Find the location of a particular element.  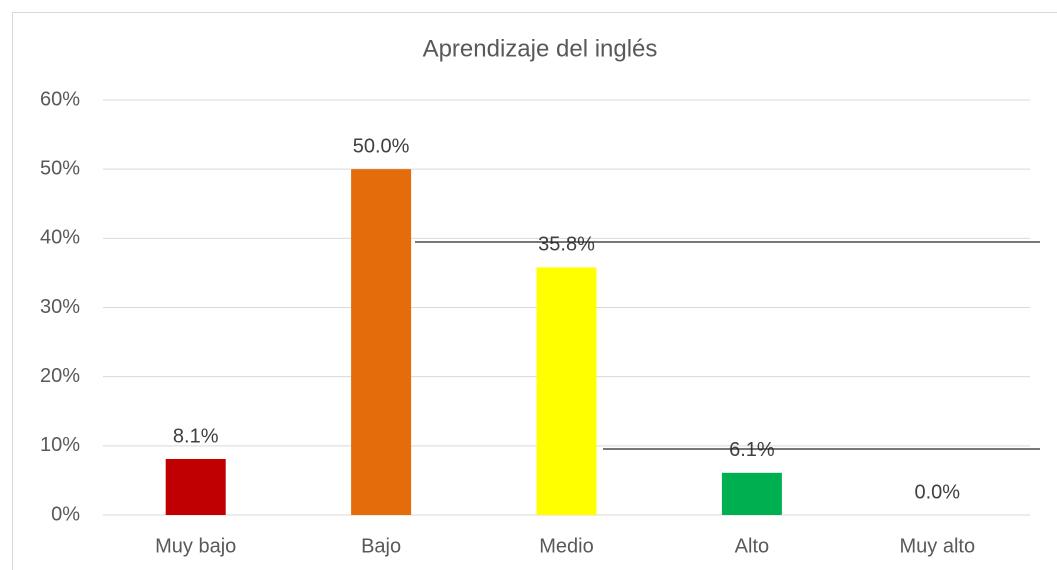

y-tick-label: 30% is located at coordinates (60, 307).